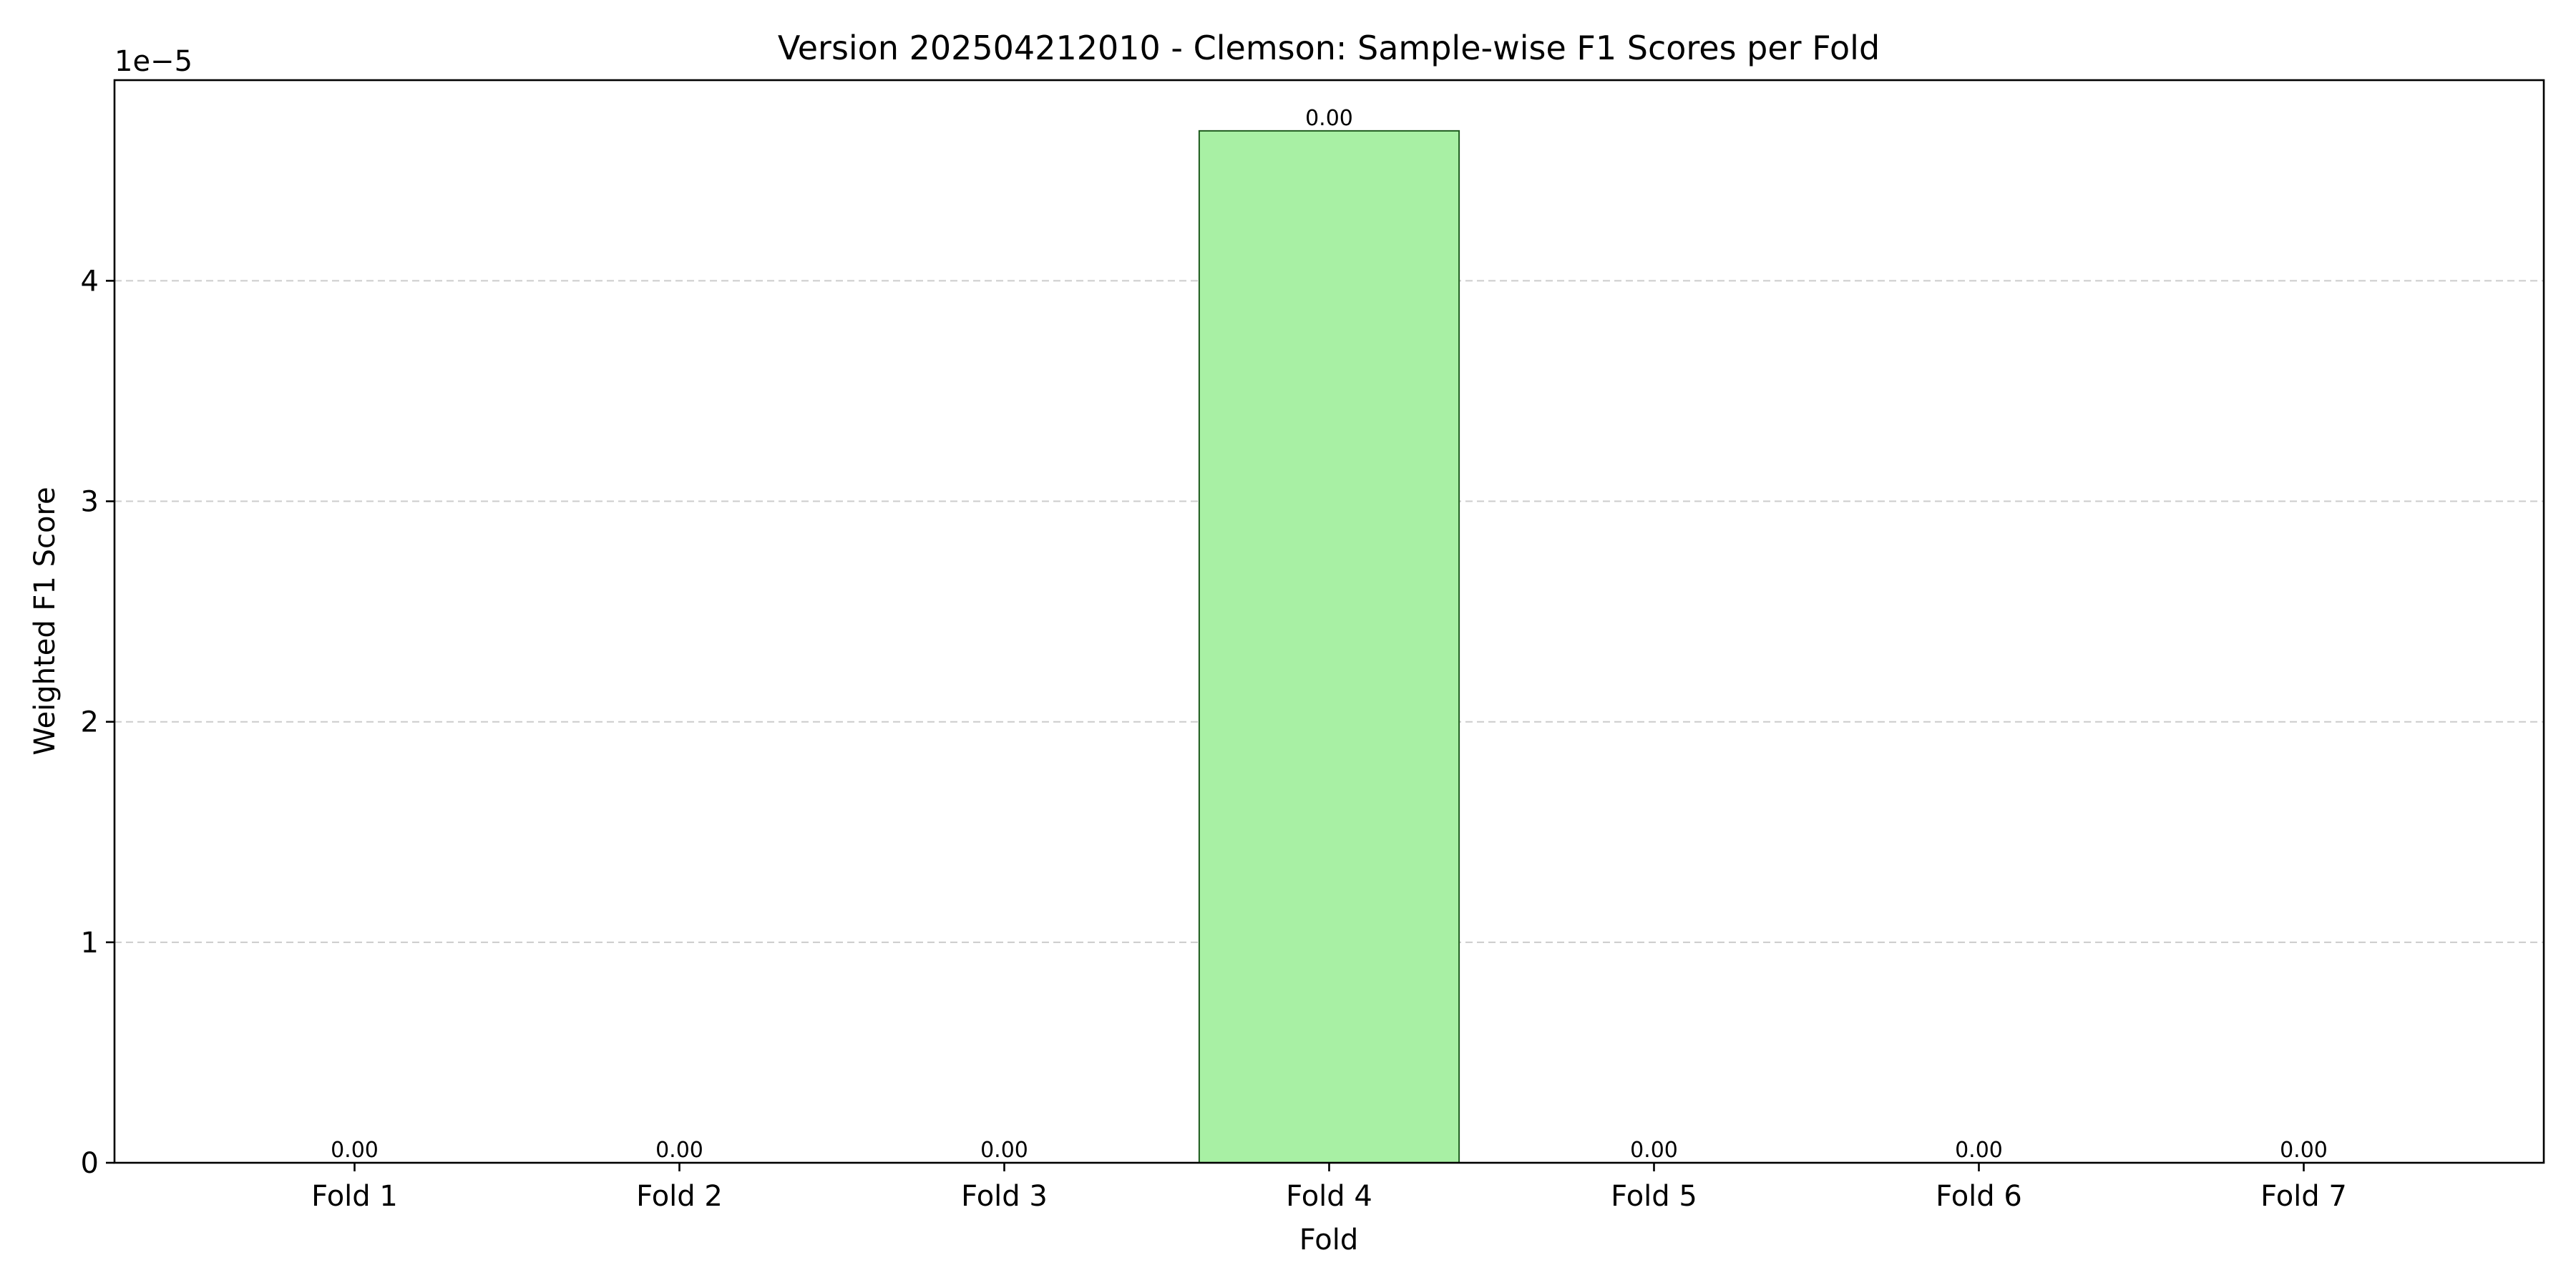 The image size is (2576, 1288). Describe the element at coordinates (90, 502) in the screenshot. I see `y-tick-label: 3` at that location.